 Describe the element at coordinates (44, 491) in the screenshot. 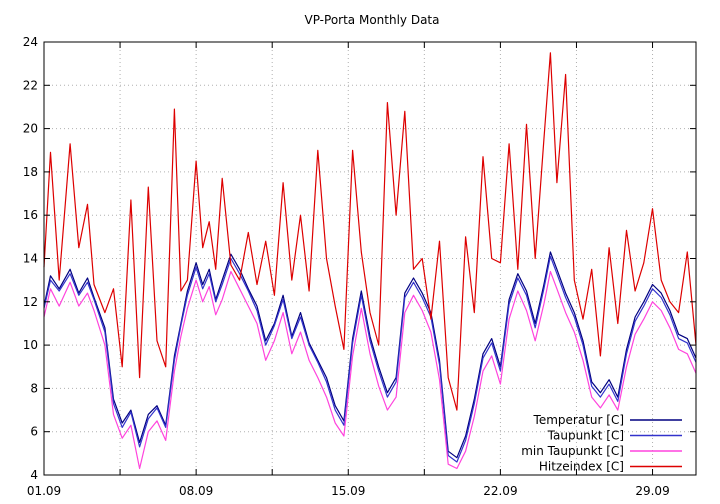

I see `x-tick-label: 01.09` at that location.